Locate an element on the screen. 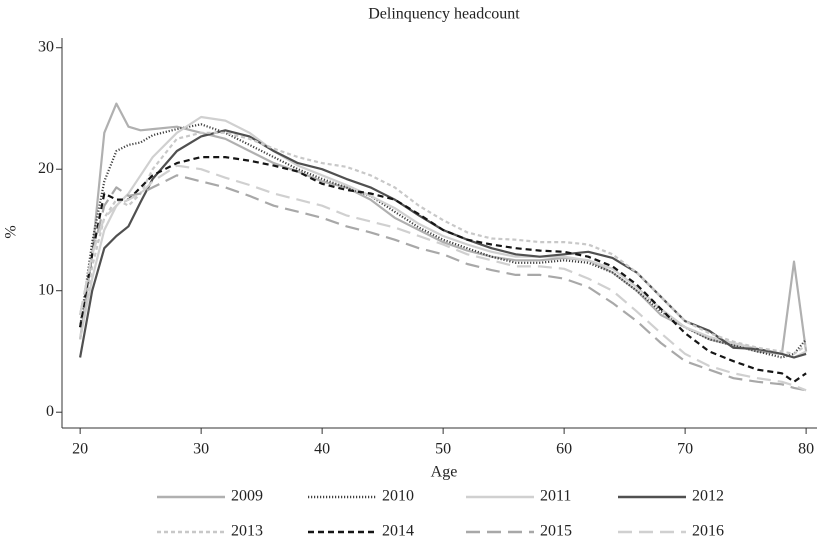 The width and height of the screenshot is (817, 544). legend-label: 2010 is located at coordinates (398, 496).